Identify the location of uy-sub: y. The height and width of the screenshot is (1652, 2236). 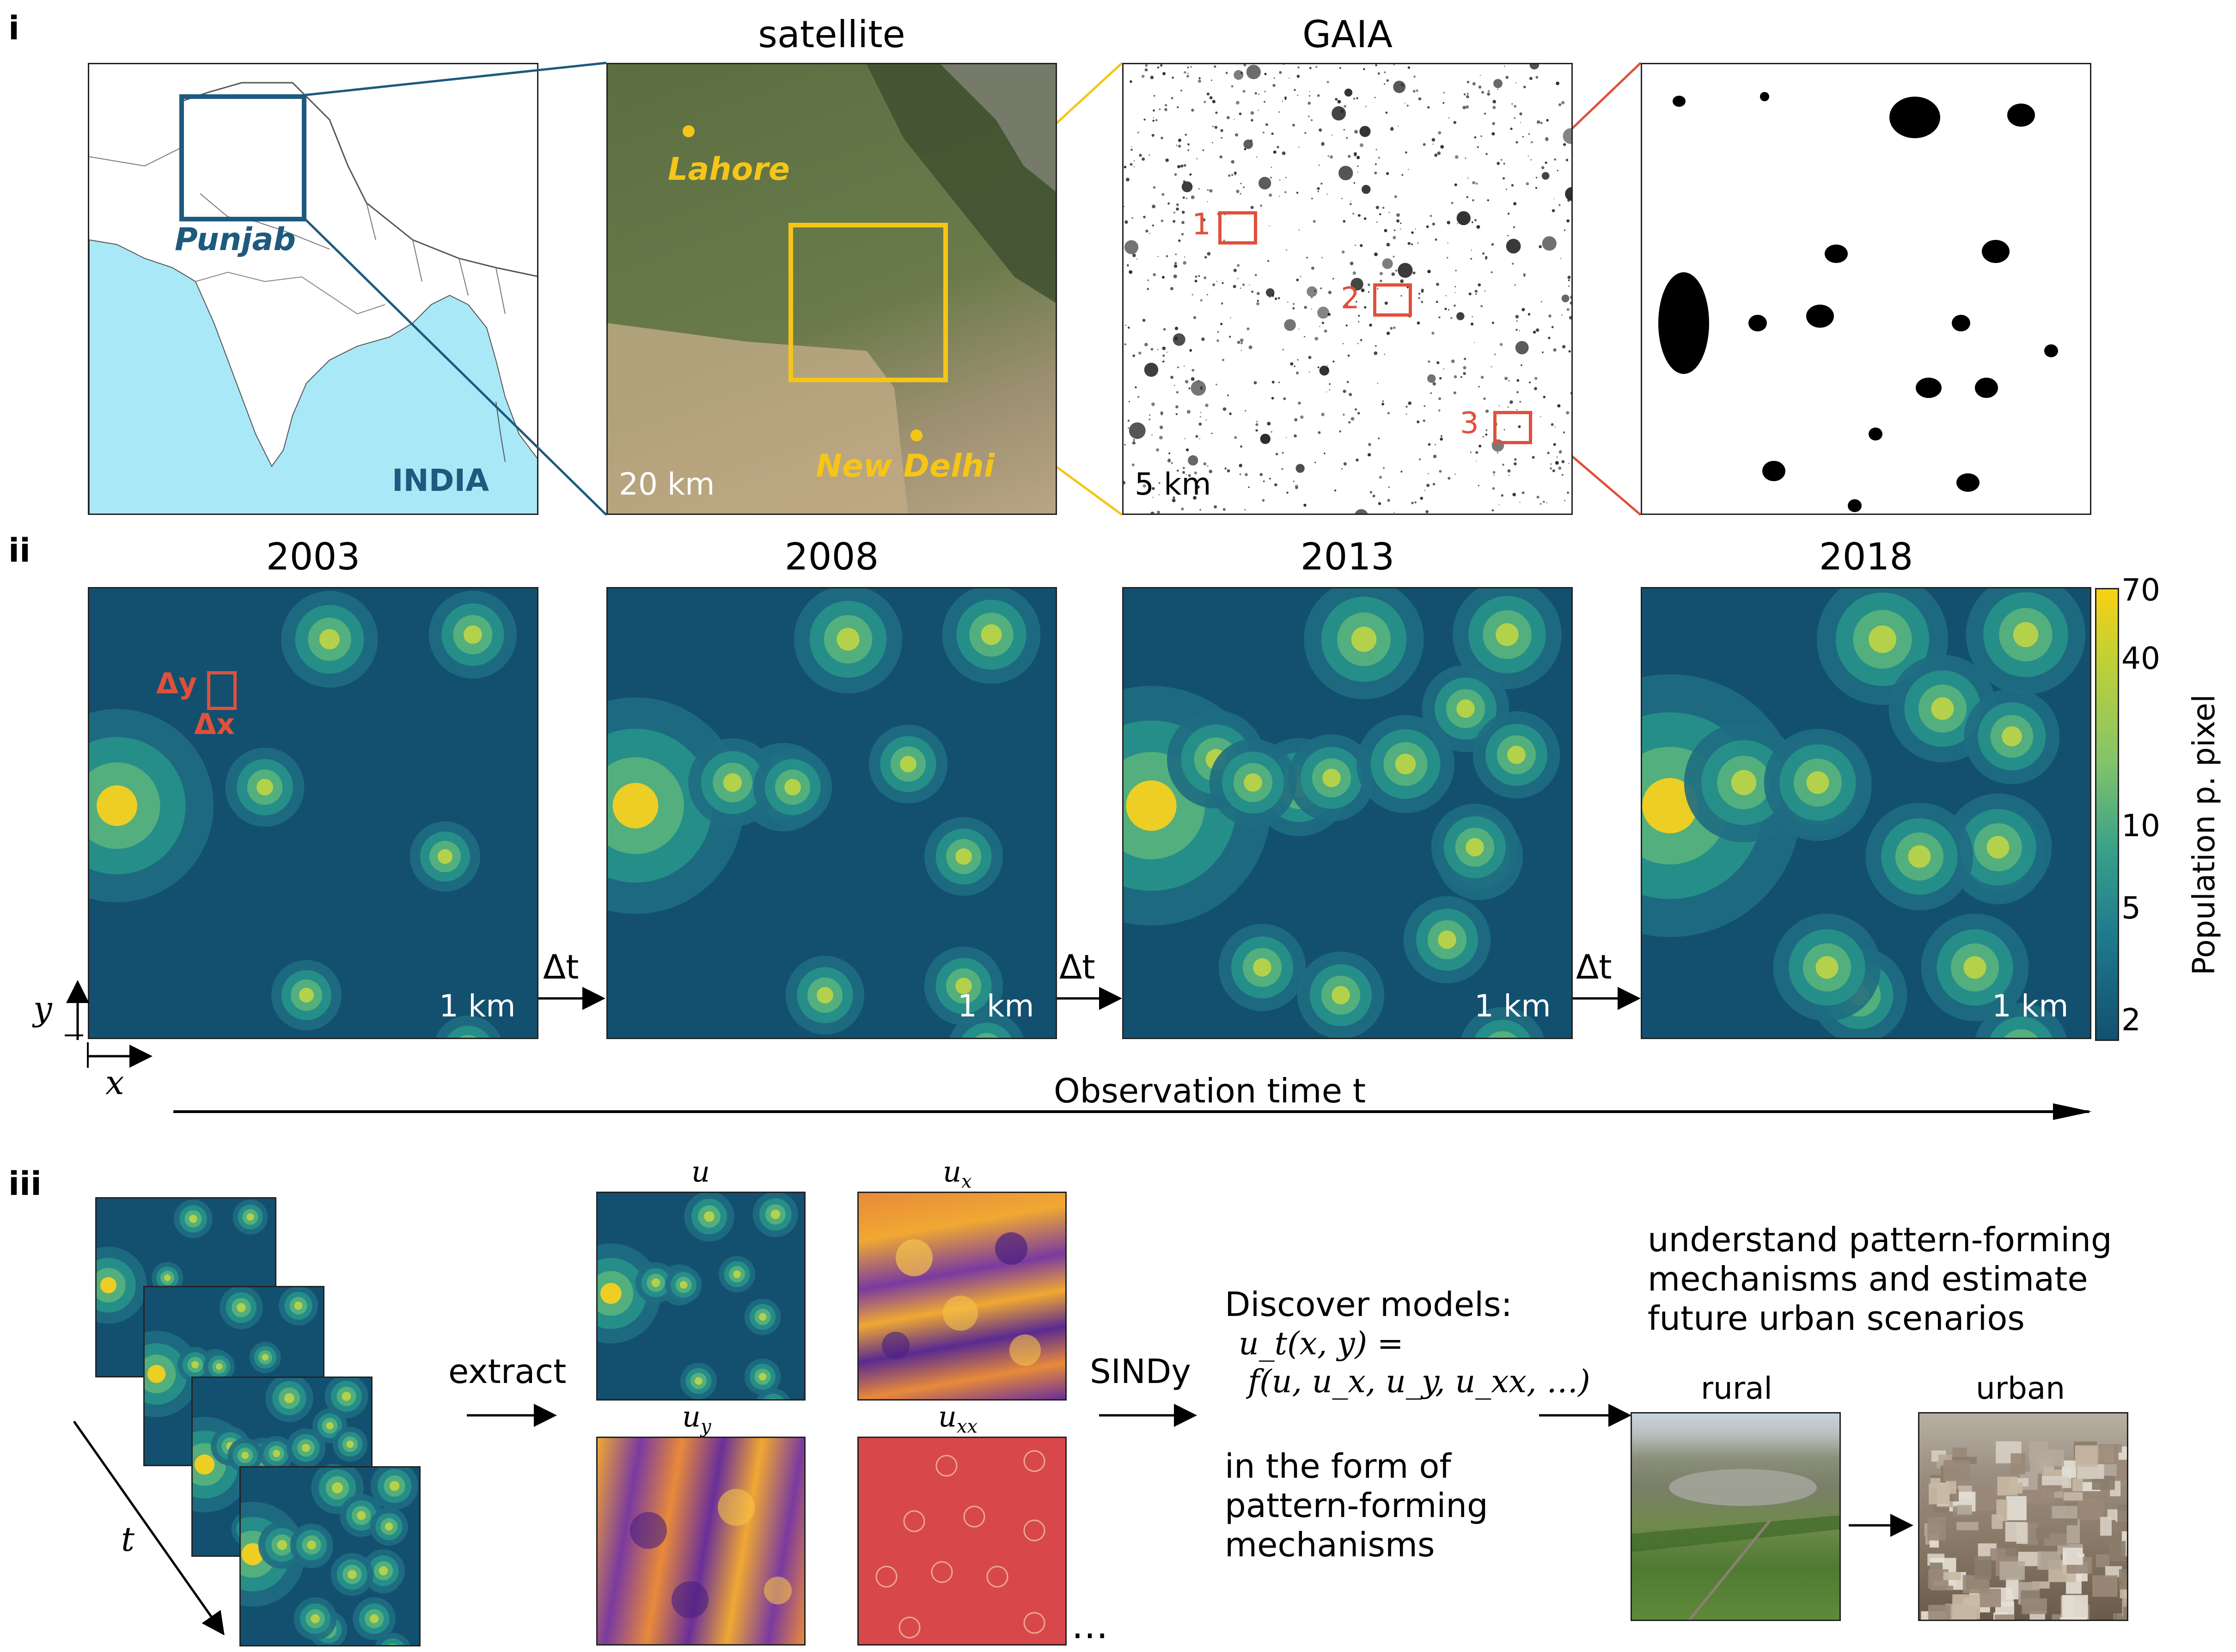
(705, 1427).